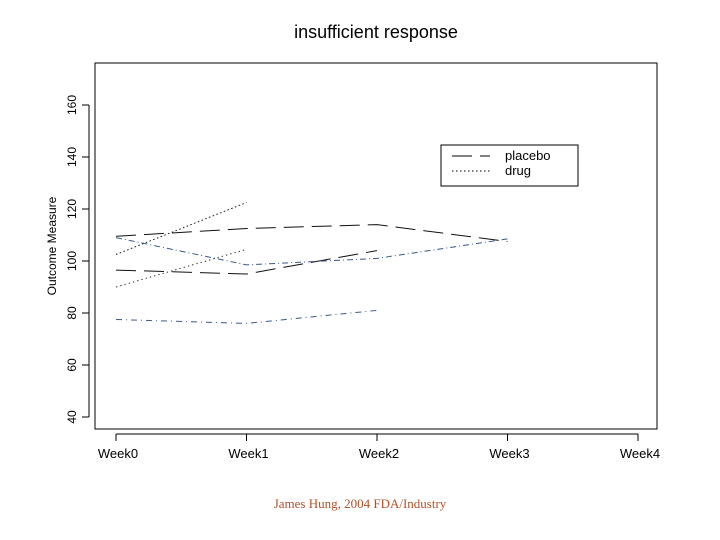 Image resolution: width=720 pixels, height=540 pixels. Describe the element at coordinates (72, 365) in the screenshot. I see `y-tick-label: 60` at that location.